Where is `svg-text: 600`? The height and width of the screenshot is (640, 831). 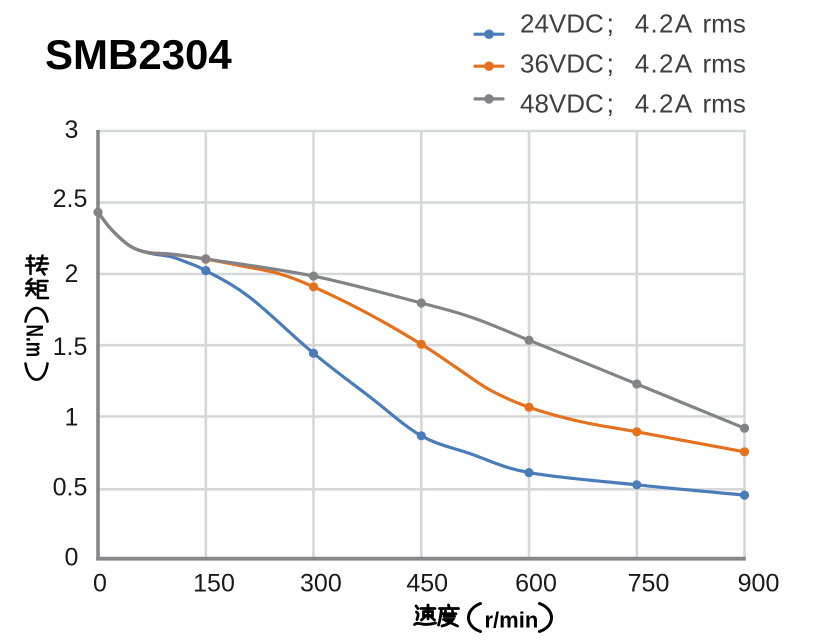
svg-text: 600 is located at coordinates (536, 584).